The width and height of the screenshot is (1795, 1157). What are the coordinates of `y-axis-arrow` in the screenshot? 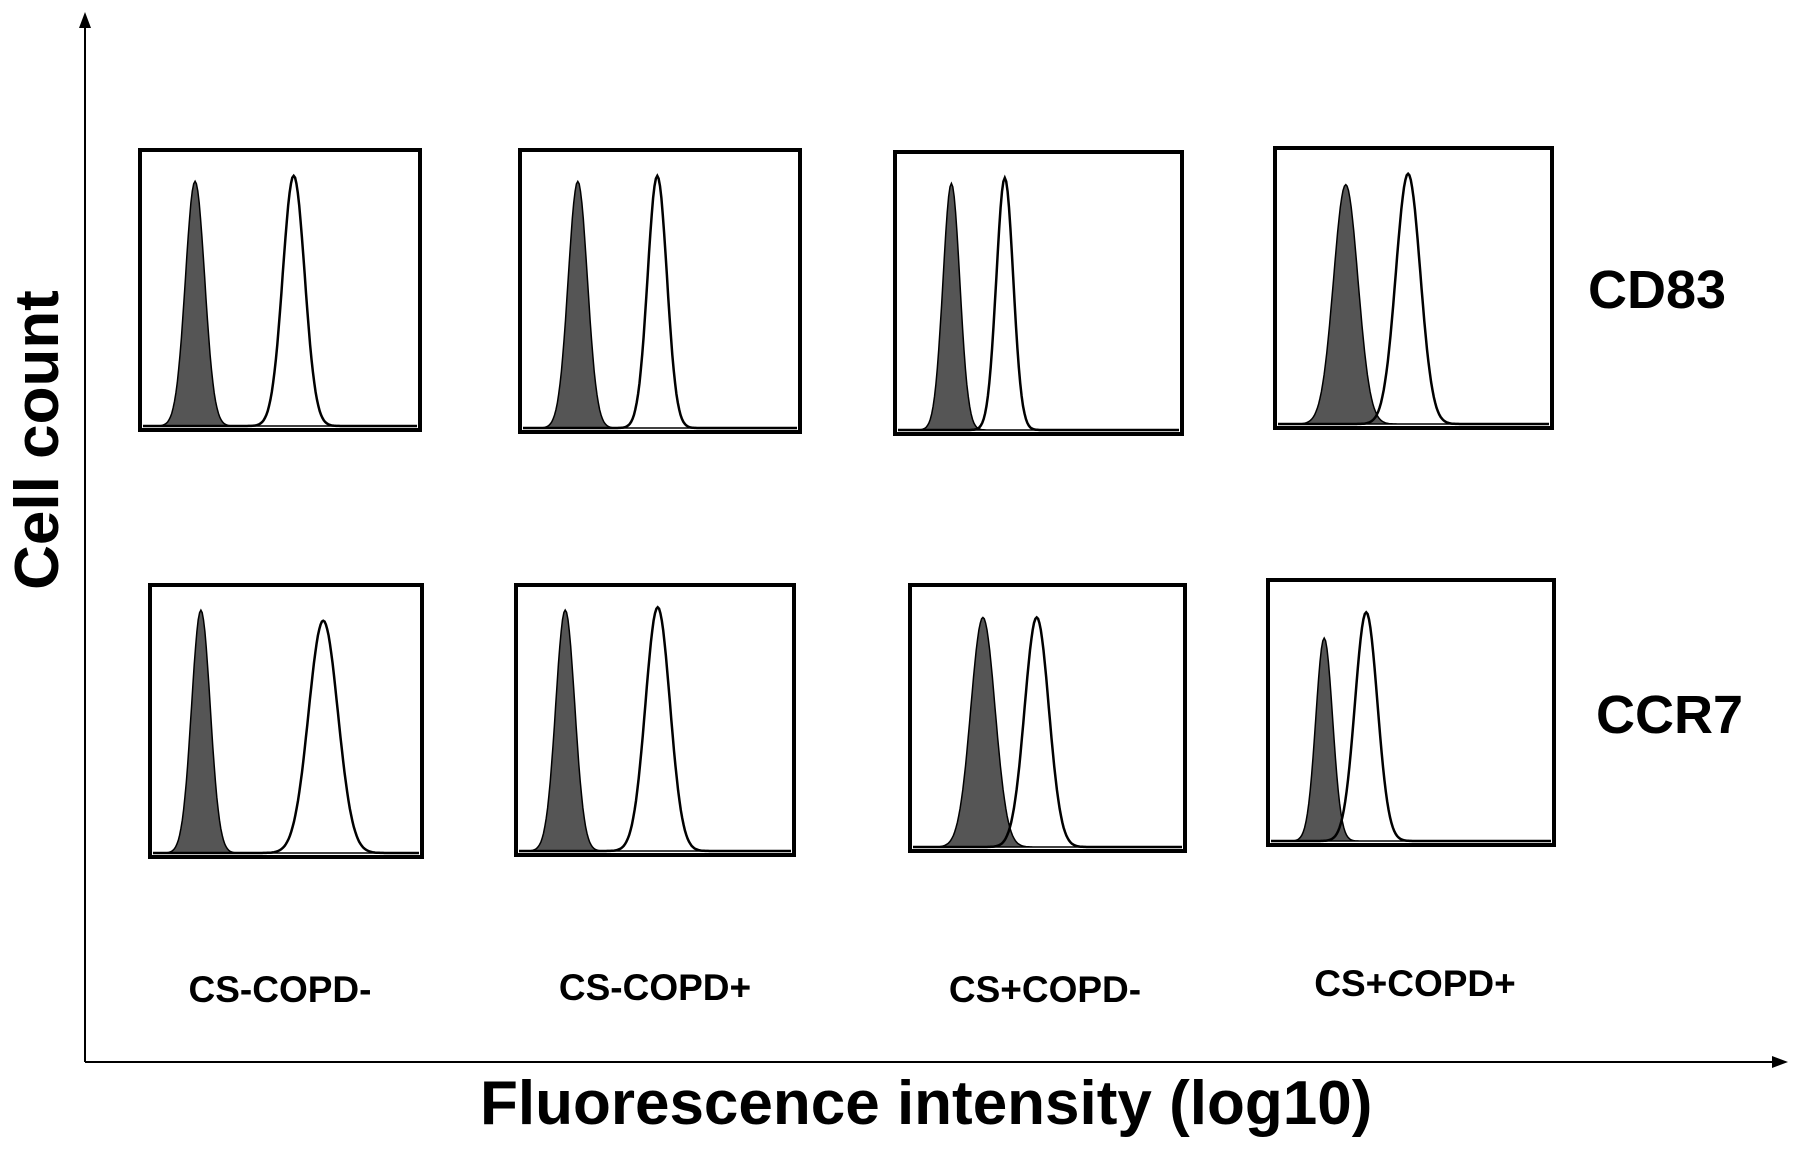 It's located at (85, 20).